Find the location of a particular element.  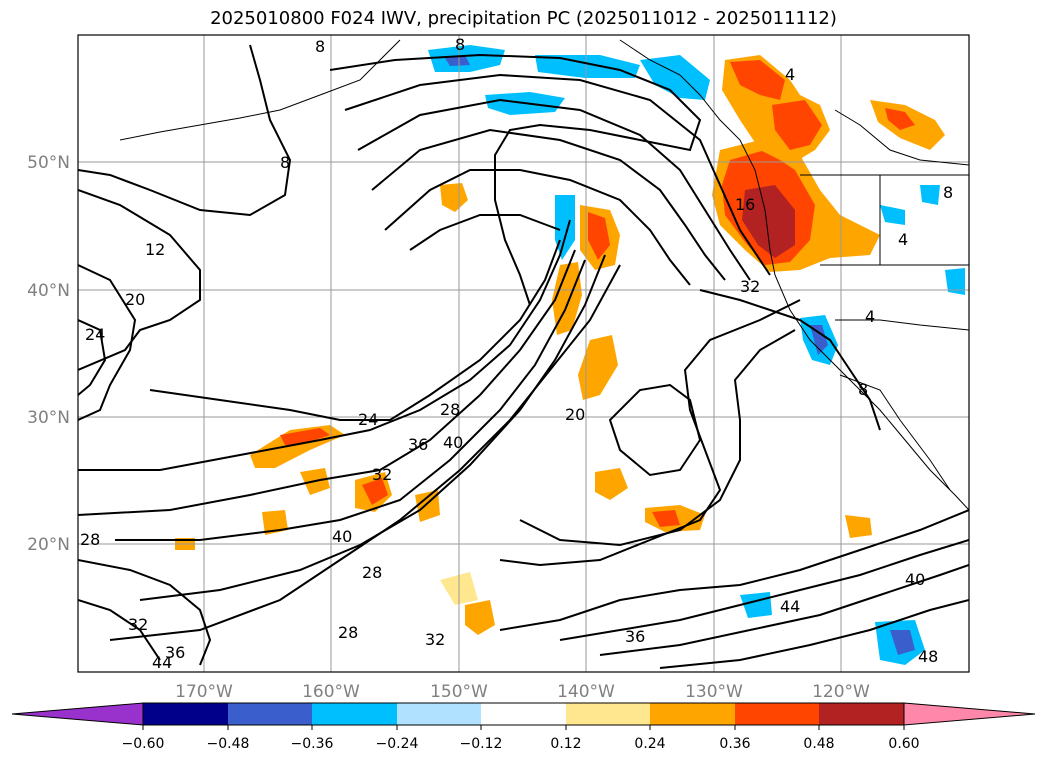

precip-subtrop-e-core is located at coordinates (666, 518).